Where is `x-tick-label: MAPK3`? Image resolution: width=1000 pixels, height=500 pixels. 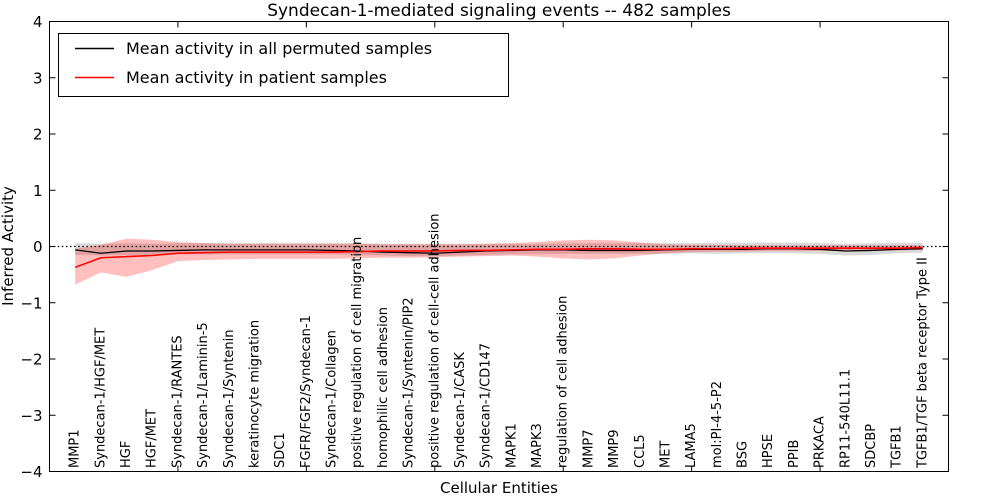
x-tick-label: MAPK3 is located at coordinates (537, 445).